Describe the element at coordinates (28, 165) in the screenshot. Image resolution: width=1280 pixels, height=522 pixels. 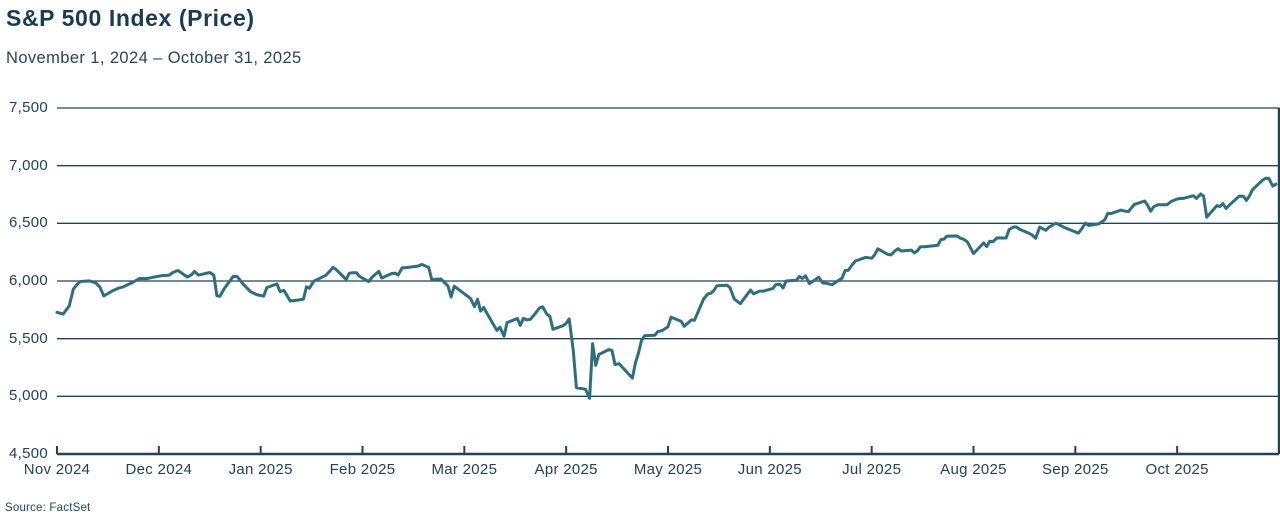
I see `y-axis-label: 7,000` at that location.